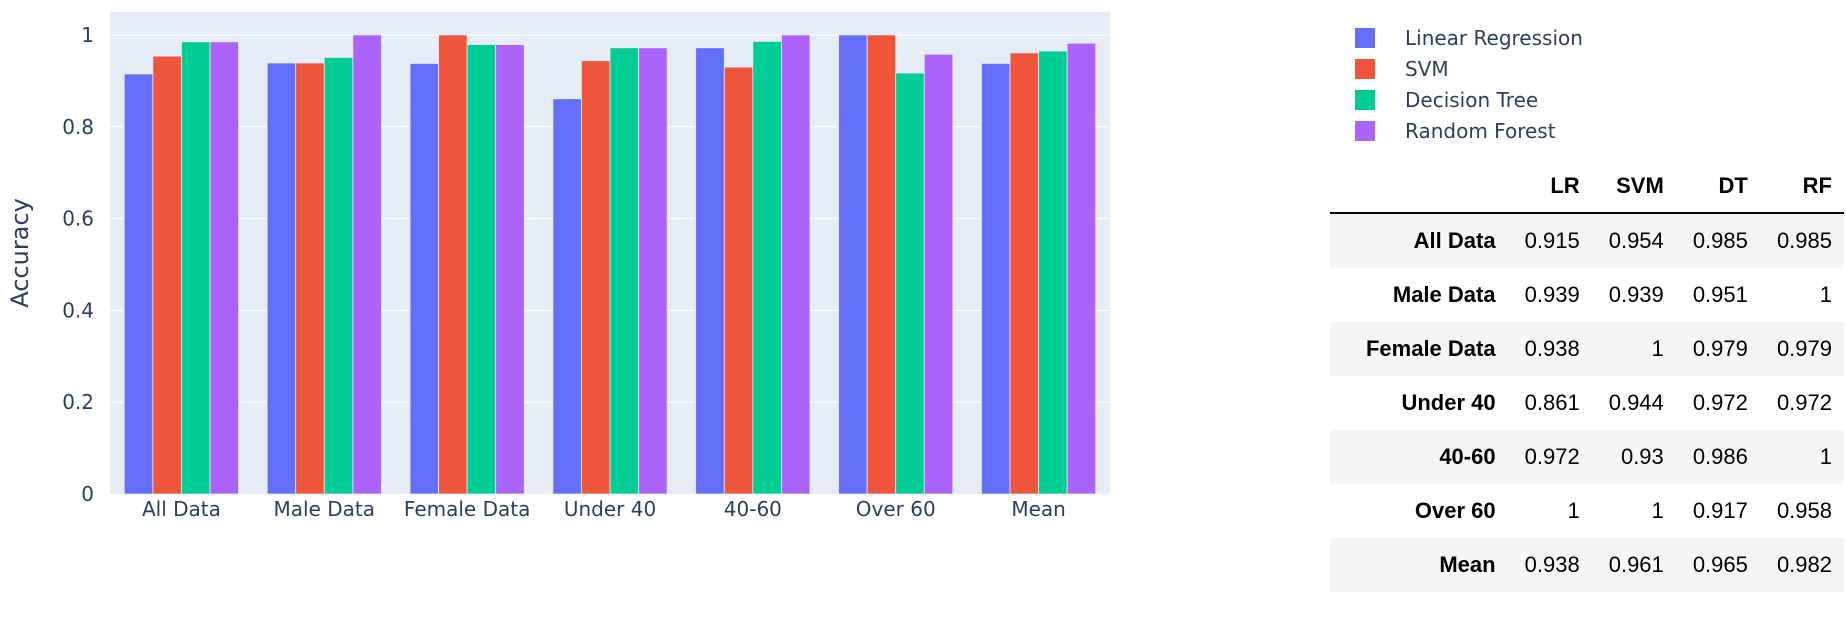  I want to click on table-row-label: Mean, so click(1467, 564).